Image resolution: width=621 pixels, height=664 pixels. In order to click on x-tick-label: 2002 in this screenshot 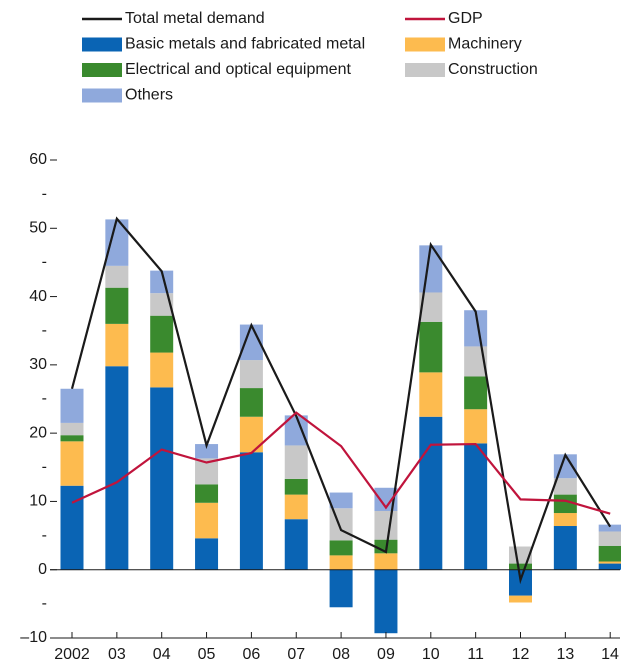, I will do `click(72, 654)`.